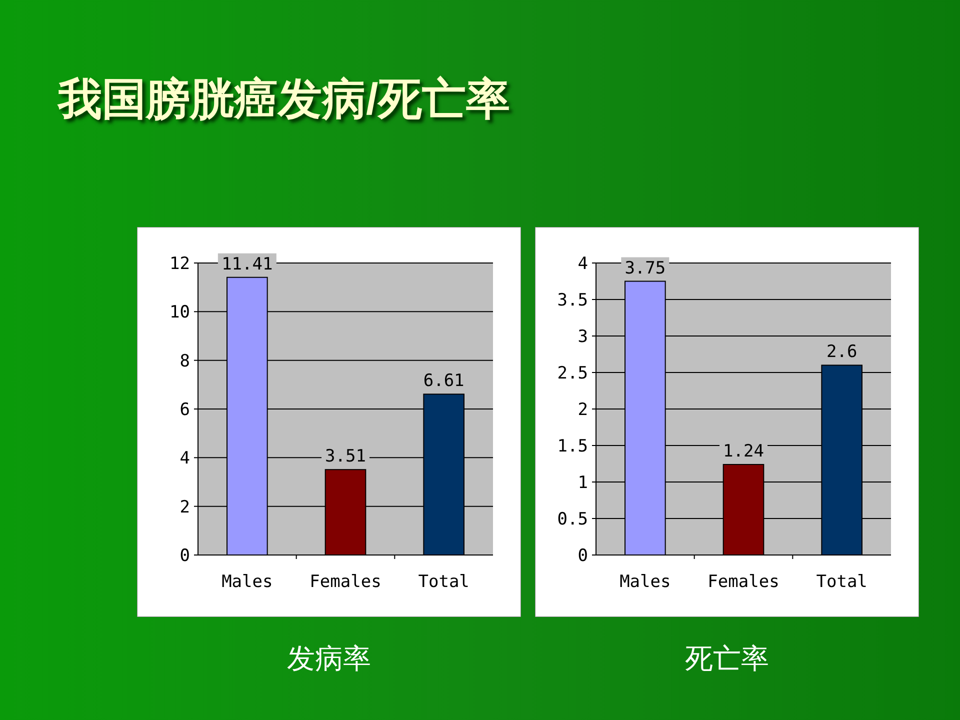  I want to click on chart-title: 我国膀胱癌发病/死亡率, so click(284, 100).